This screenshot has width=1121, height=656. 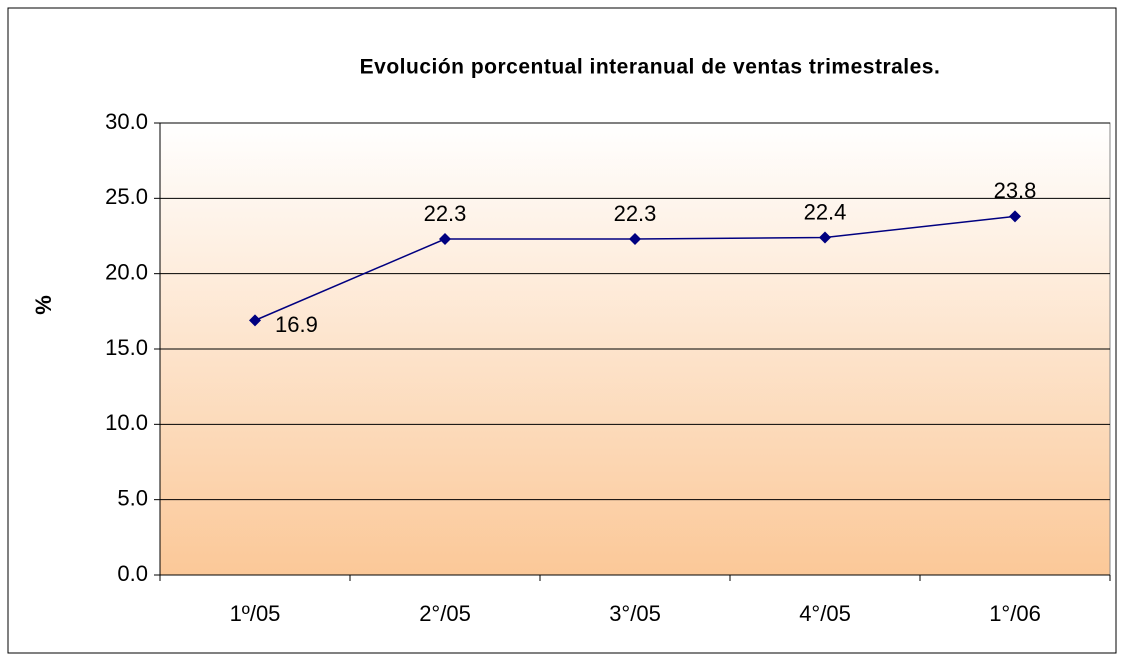 I want to click on y-tick-label: 20.0, so click(x=126, y=271).